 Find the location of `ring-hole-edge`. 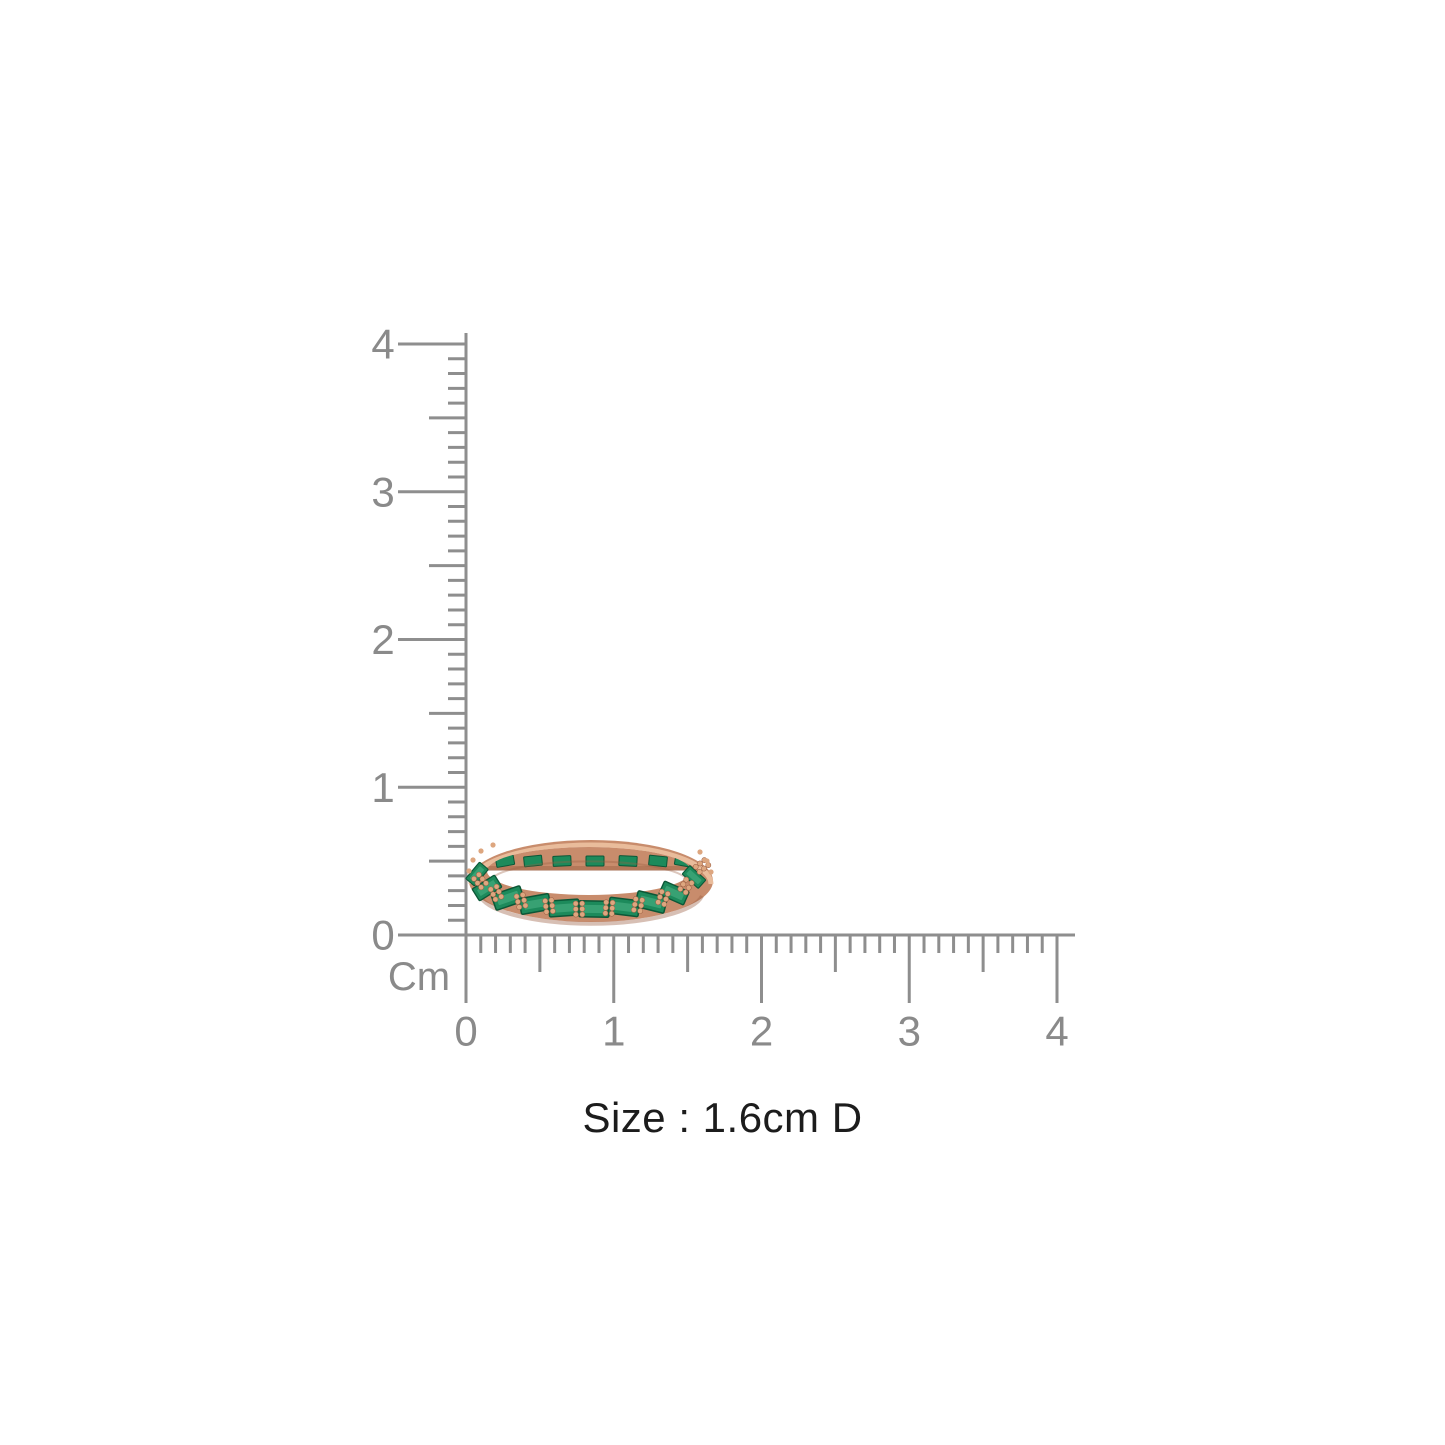

ring-hole-edge is located at coordinates (589, 869).